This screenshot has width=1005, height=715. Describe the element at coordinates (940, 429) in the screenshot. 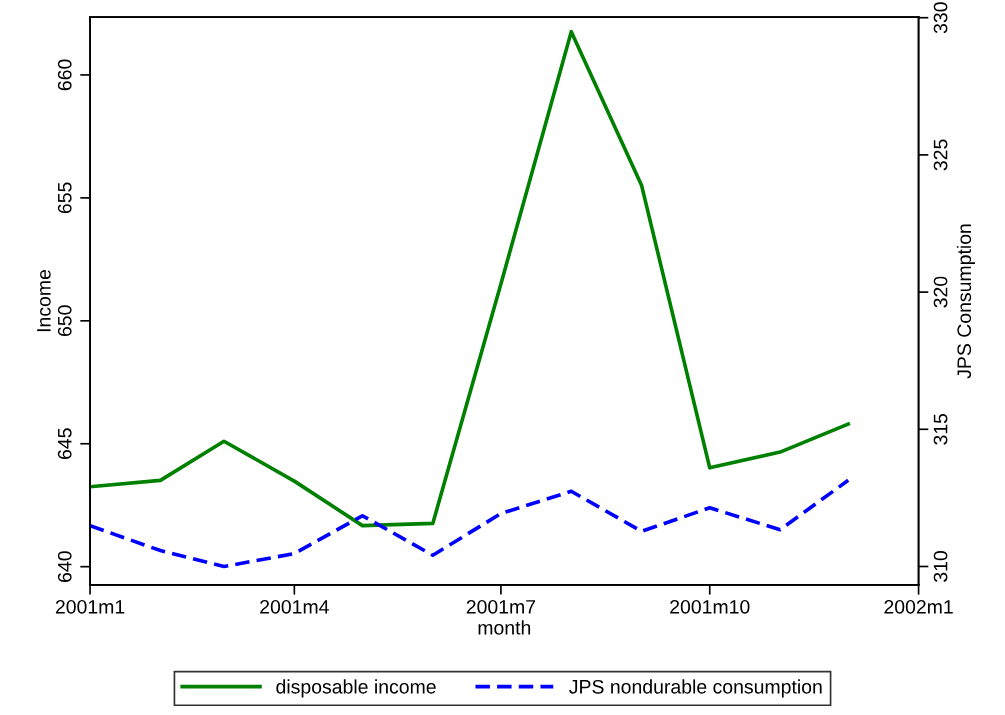

I see `y2-tick-label: 315` at that location.